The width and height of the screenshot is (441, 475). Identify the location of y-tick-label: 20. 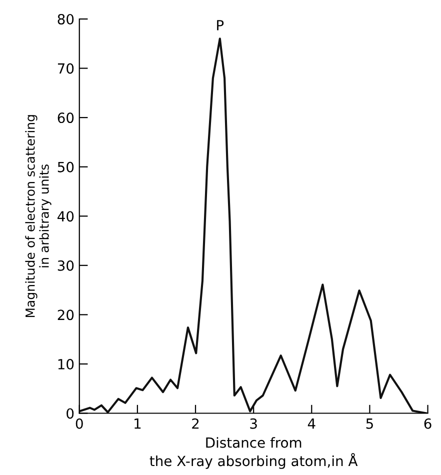
(66, 315).